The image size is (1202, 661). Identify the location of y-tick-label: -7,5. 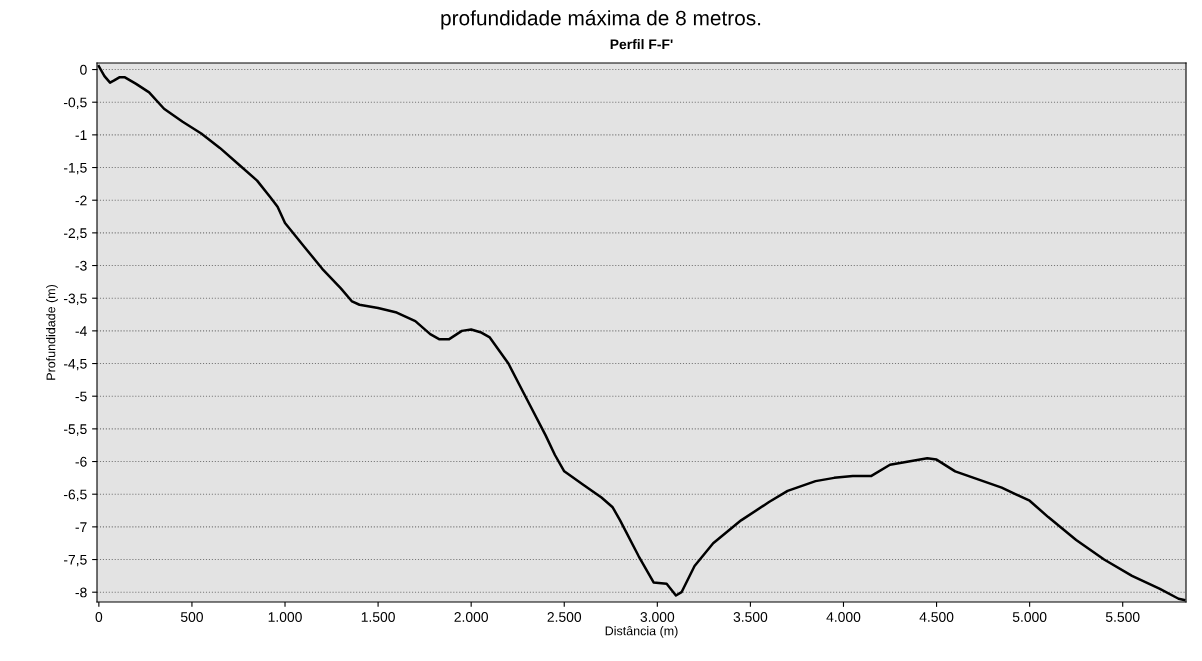
(75, 561).